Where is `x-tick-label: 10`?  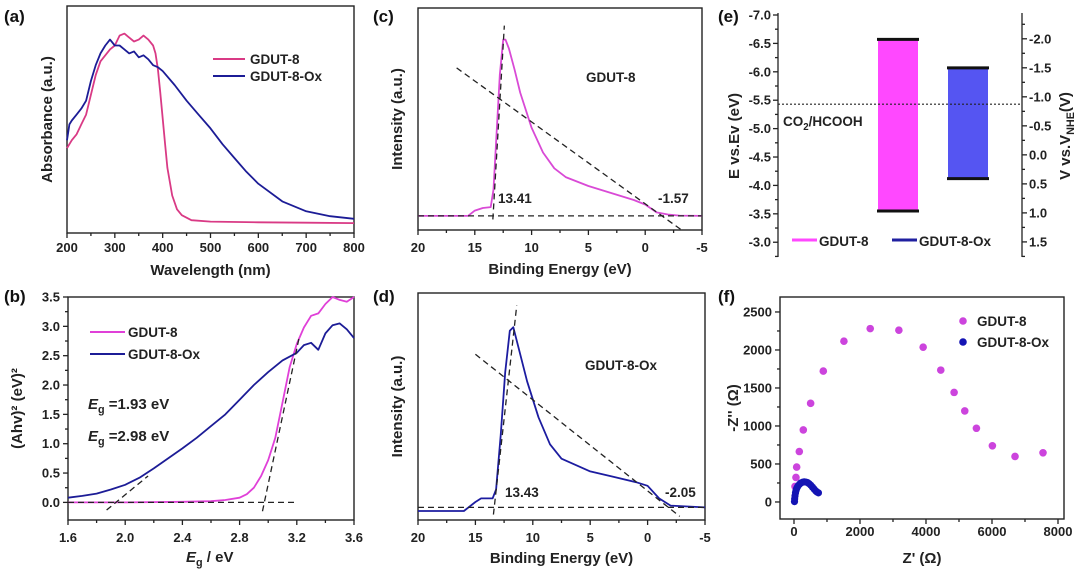
x-tick-label: 10 is located at coordinates (531, 247).